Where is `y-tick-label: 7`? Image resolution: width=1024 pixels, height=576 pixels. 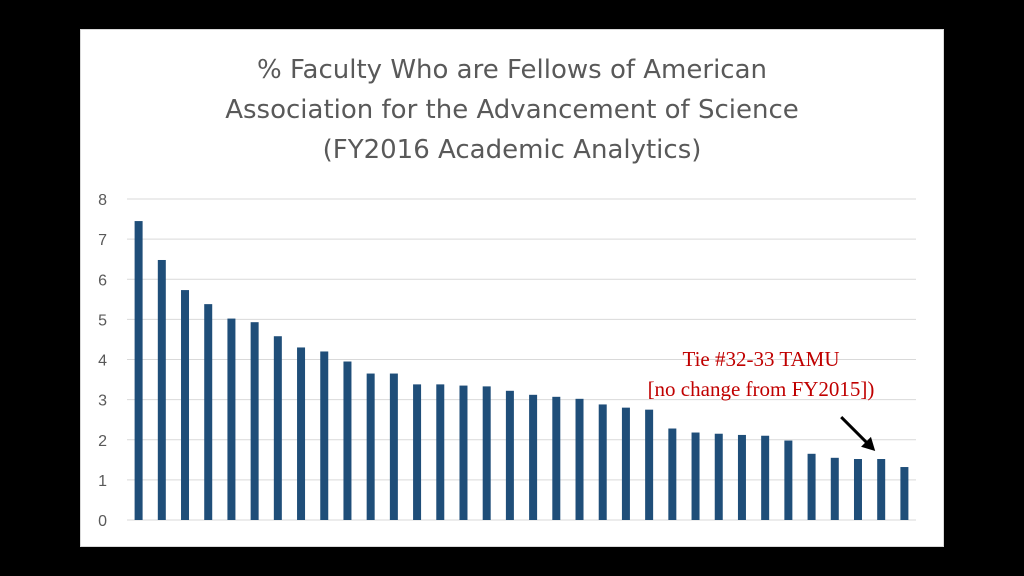
y-tick-label: 7 is located at coordinates (102, 240).